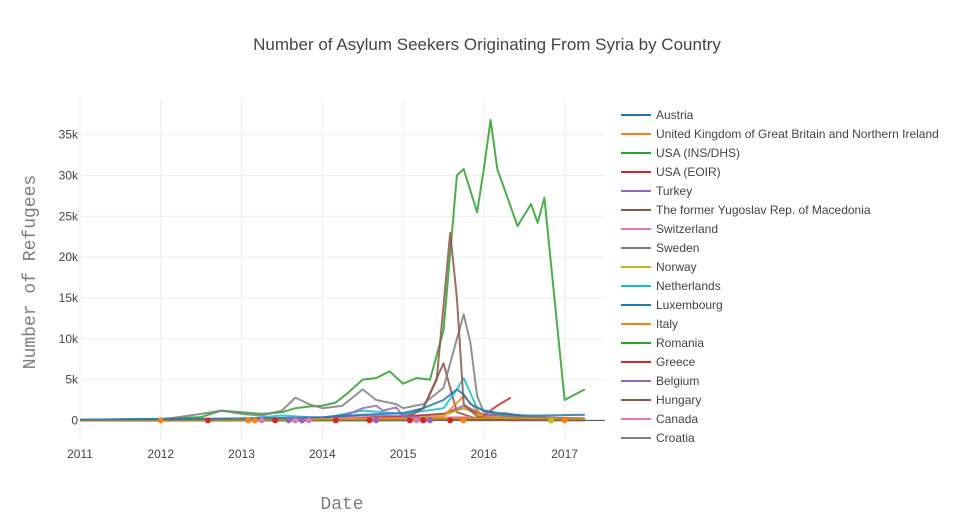 The height and width of the screenshot is (525, 975). I want to click on legend-label: Netherlands, so click(688, 286).